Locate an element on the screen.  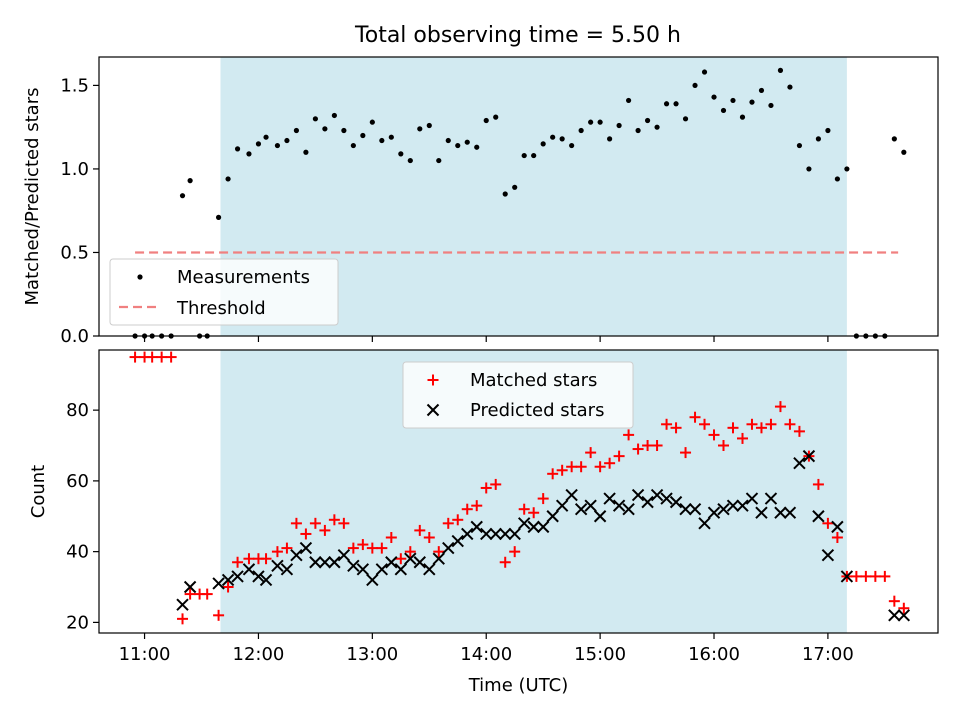
top-y-ticks: 0.0 0.5 1.0 1.5 is located at coordinates (79, 211).